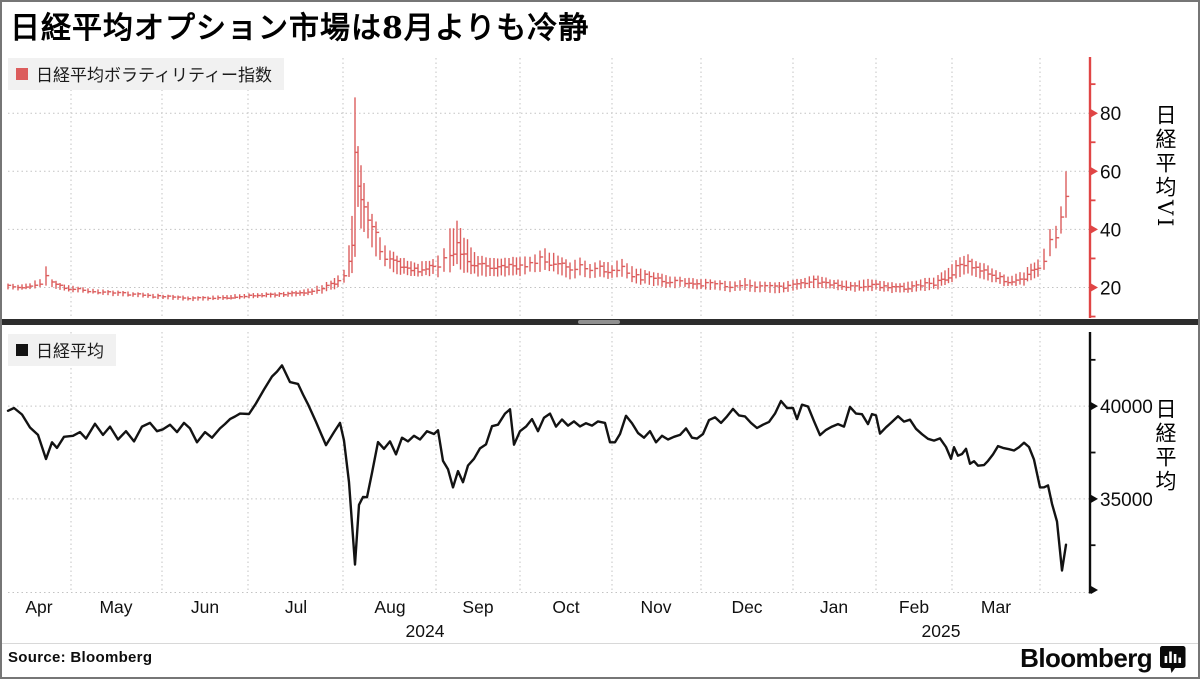 This screenshot has width=1200, height=679. What do you see at coordinates (1165, 446) in the screenshot?
I see `nikkei-axis-title: 日経平均` at bounding box center [1165, 446].